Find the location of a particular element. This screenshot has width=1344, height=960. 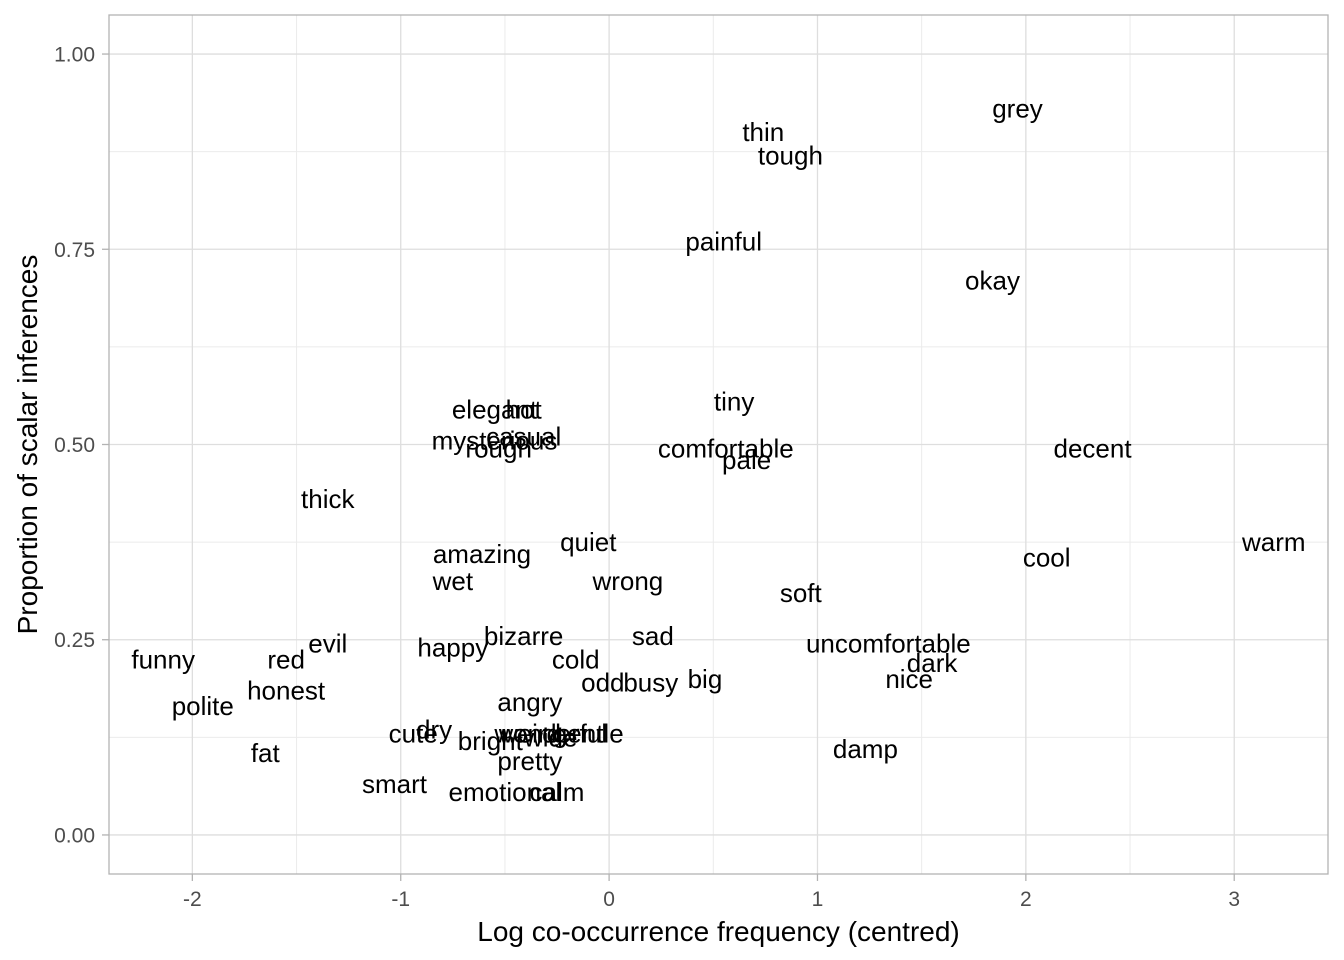

point-label-soft: soft is located at coordinates (801, 593).